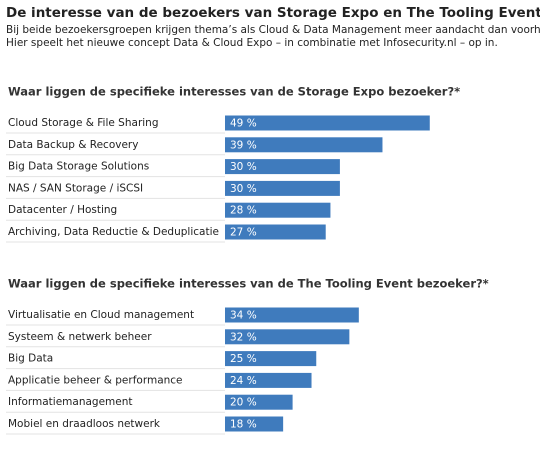  What do you see at coordinates (73, 145) in the screenshot?
I see `category-label: Data Backup & Recovery` at bounding box center [73, 145].